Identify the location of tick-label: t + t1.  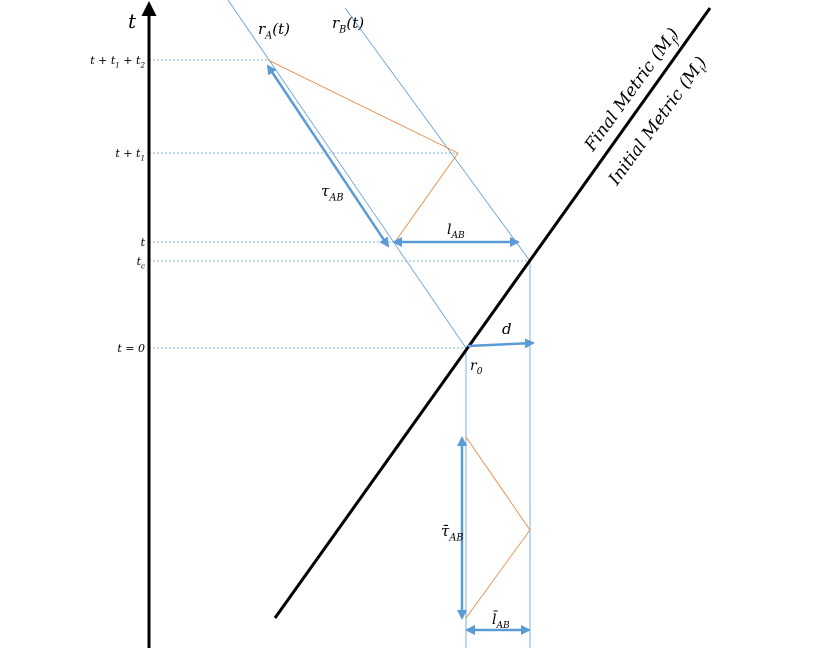
(130, 154).